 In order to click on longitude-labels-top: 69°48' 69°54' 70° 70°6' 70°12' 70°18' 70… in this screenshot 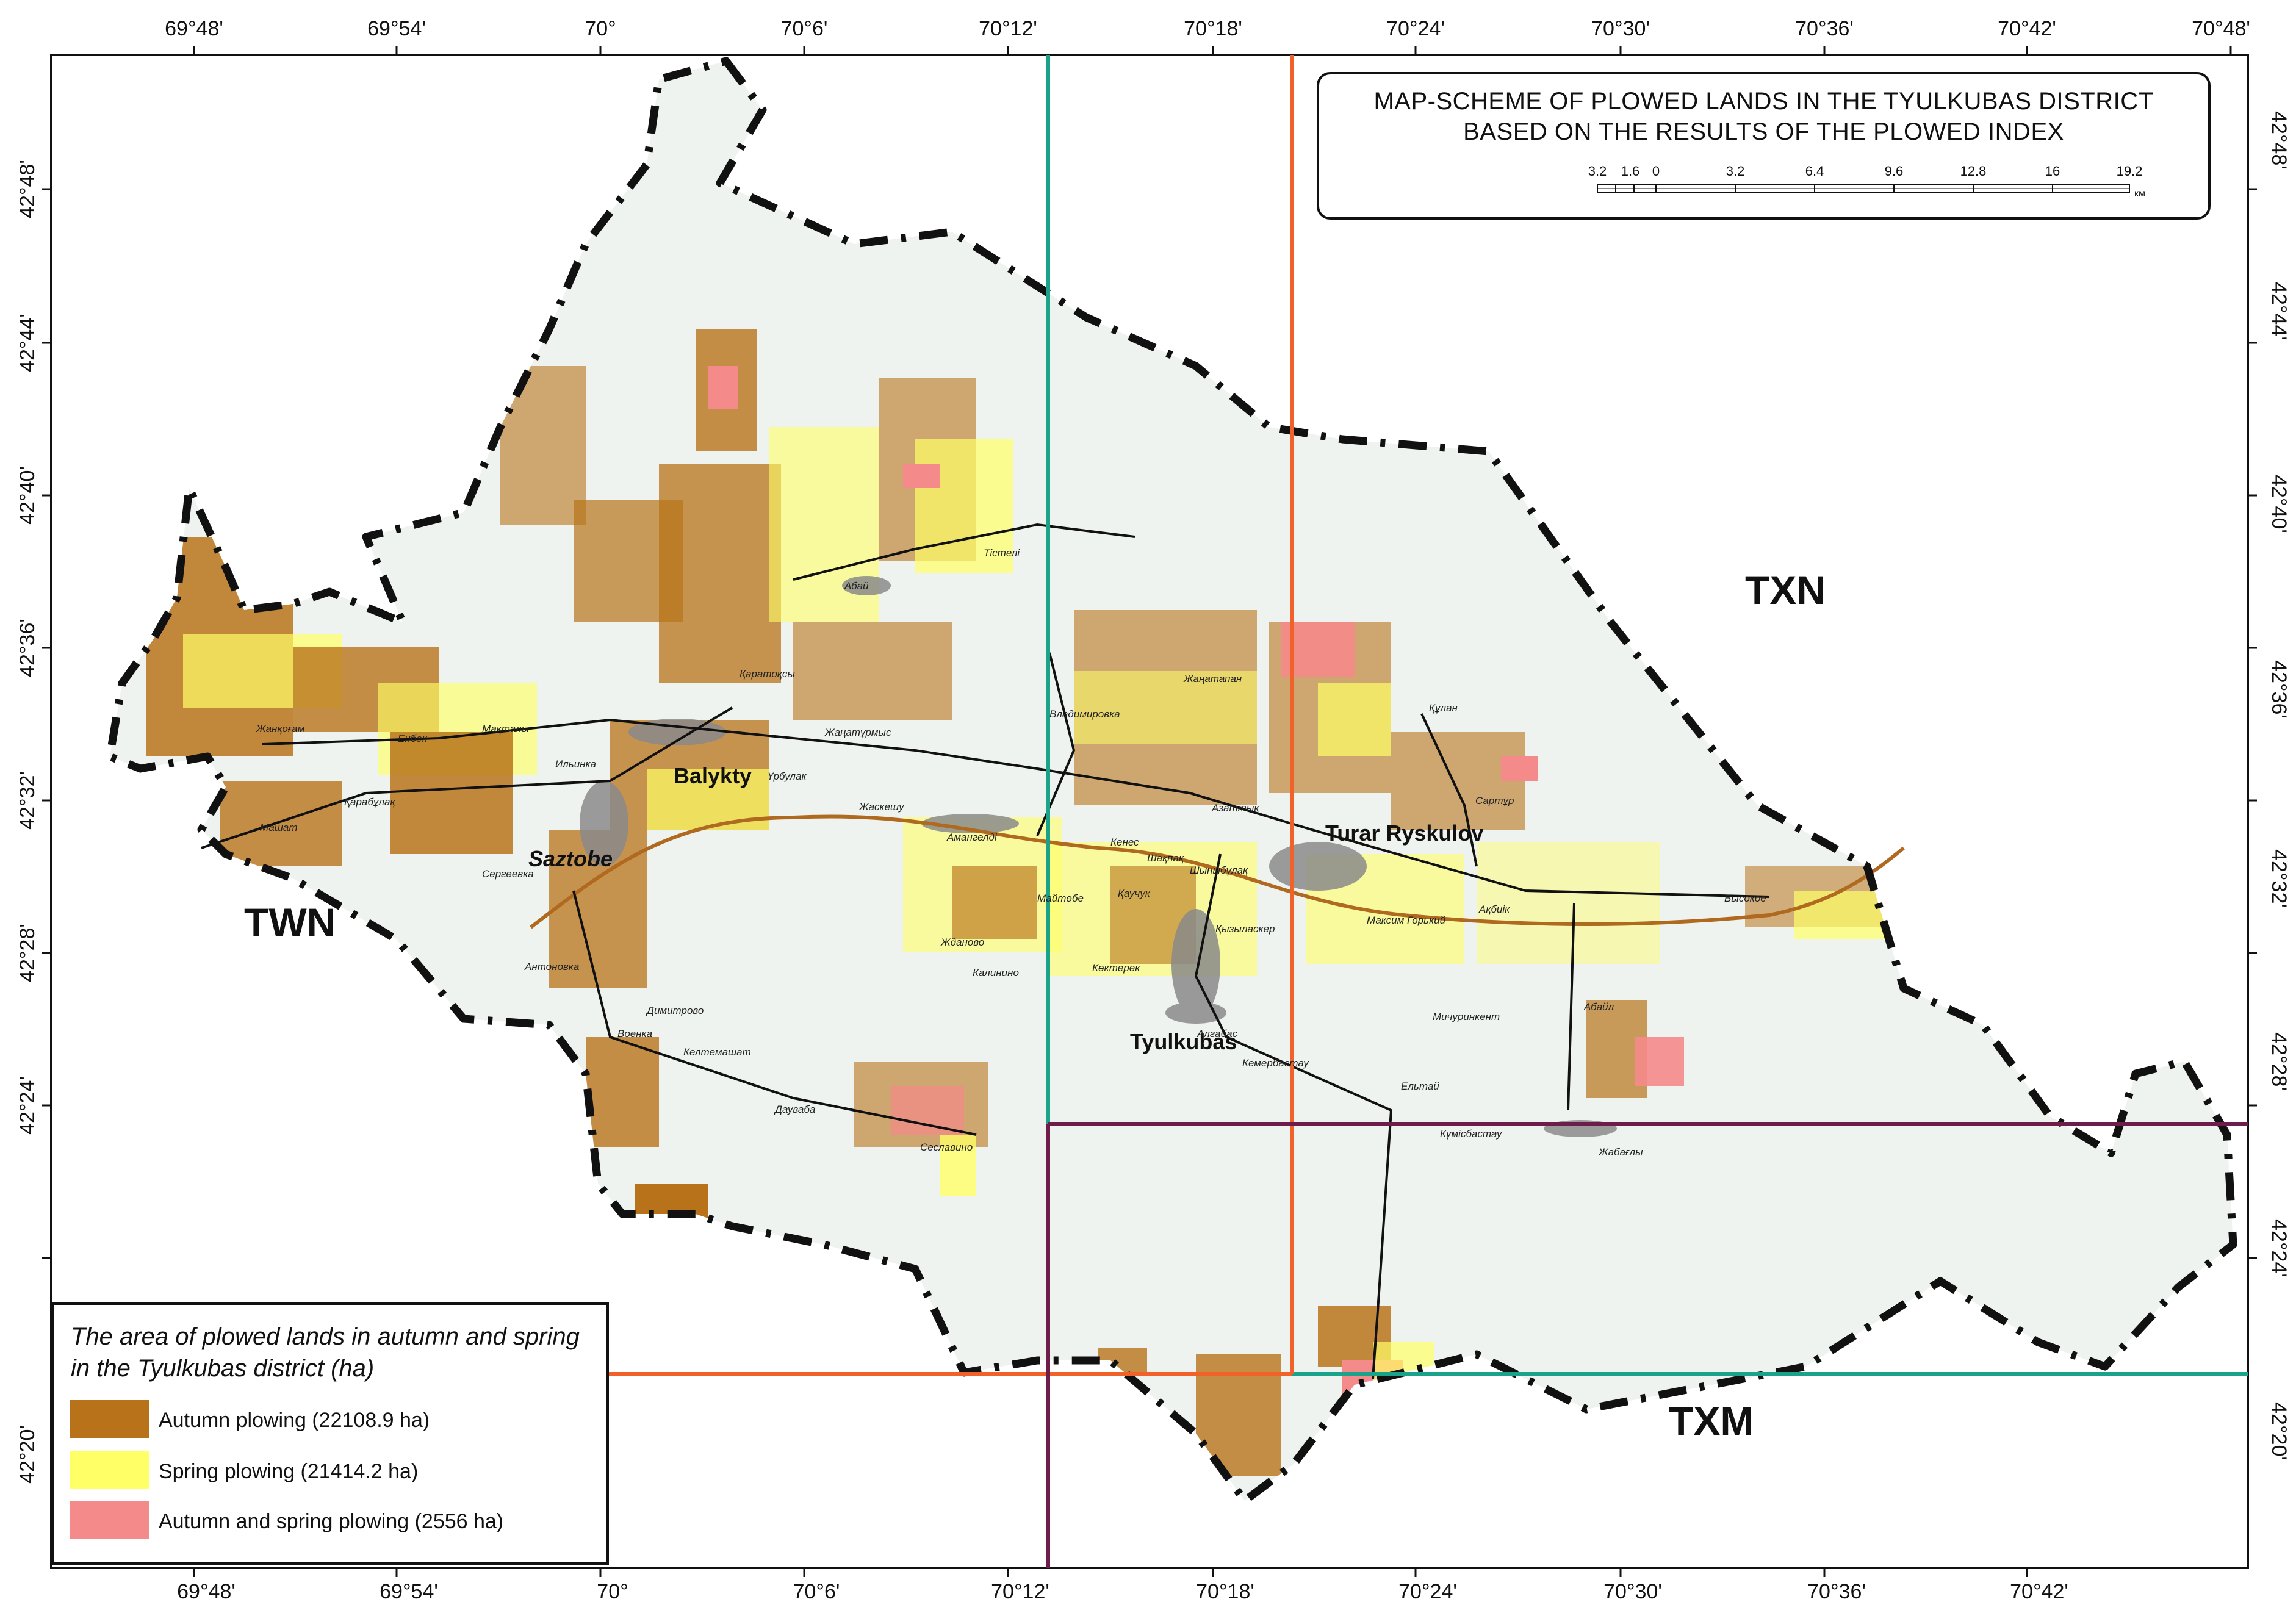, I will do `click(1208, 28)`.